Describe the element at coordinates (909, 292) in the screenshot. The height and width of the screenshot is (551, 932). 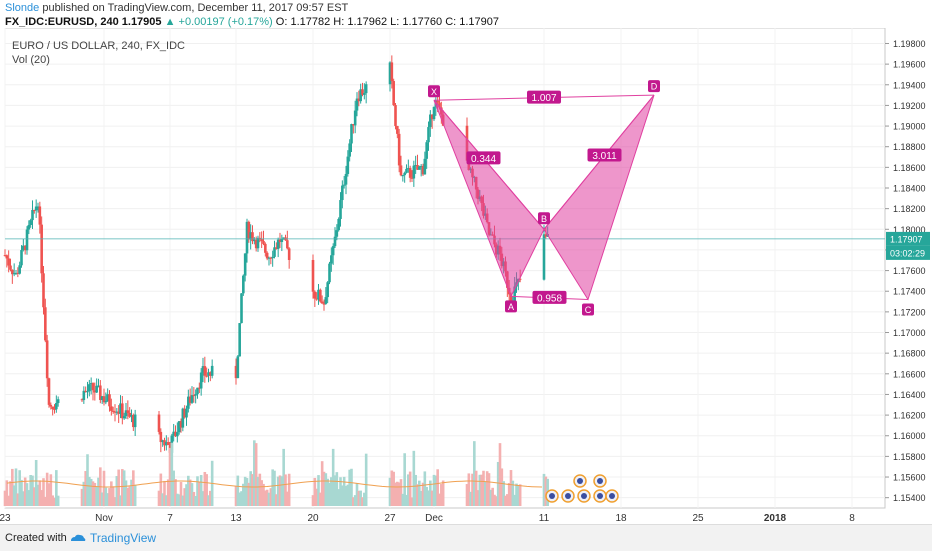
I see `price-tick-label: 1.17400` at that location.